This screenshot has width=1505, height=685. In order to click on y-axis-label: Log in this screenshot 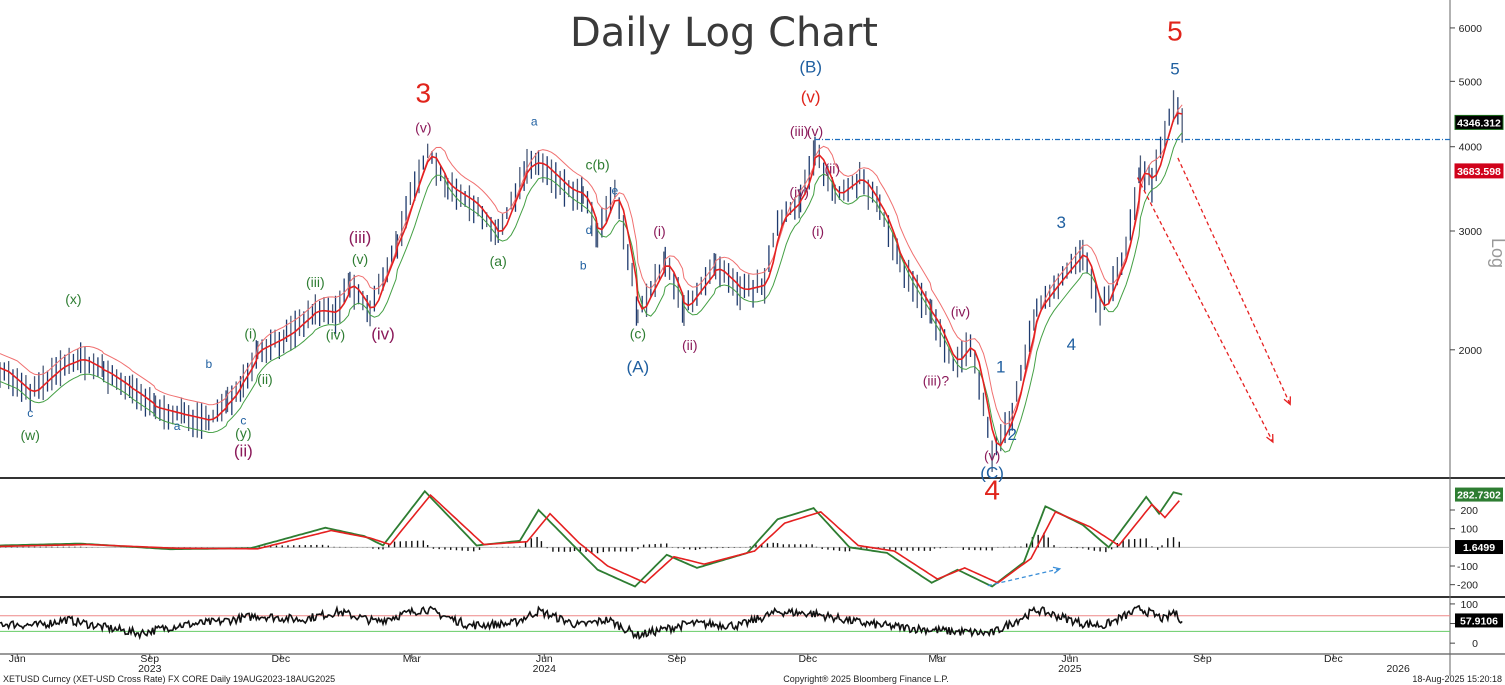, I will do `click(1496, 253)`.